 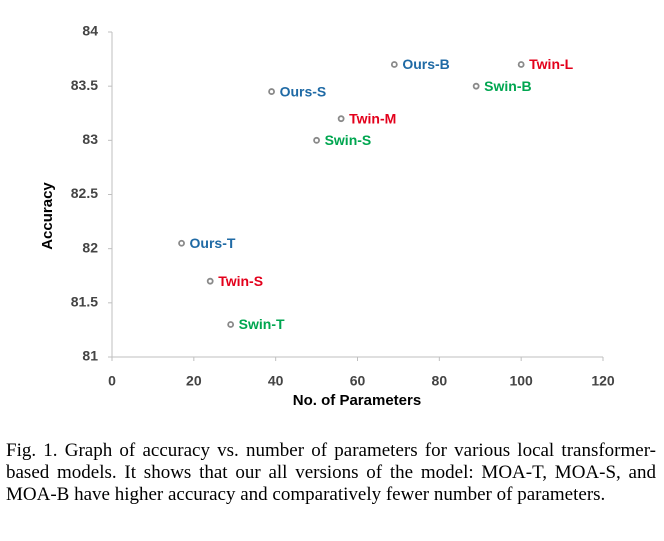 I want to click on point-label: Twin-M, so click(x=372, y=118).